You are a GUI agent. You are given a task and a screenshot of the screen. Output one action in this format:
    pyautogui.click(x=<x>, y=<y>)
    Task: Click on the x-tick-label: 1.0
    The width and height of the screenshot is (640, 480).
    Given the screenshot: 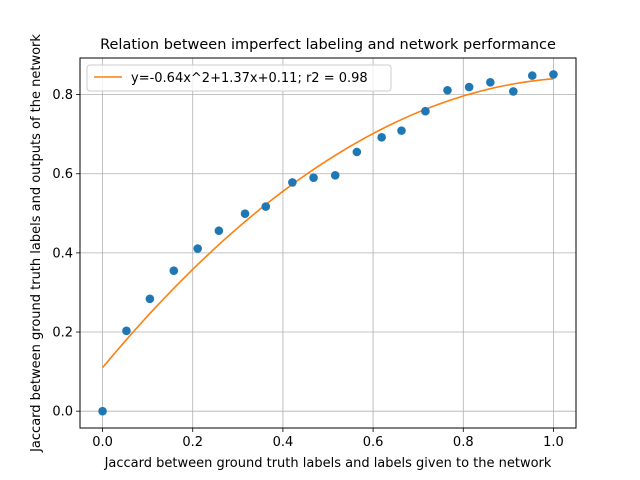 What is the action you would take?
    pyautogui.click(x=553, y=442)
    